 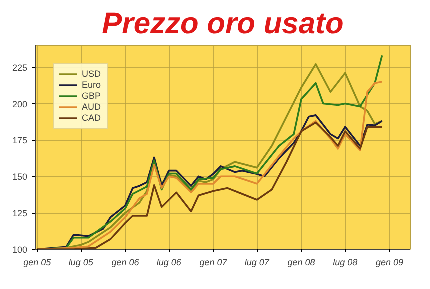 I want to click on x-tick-label: lug 07, so click(x=257, y=263).